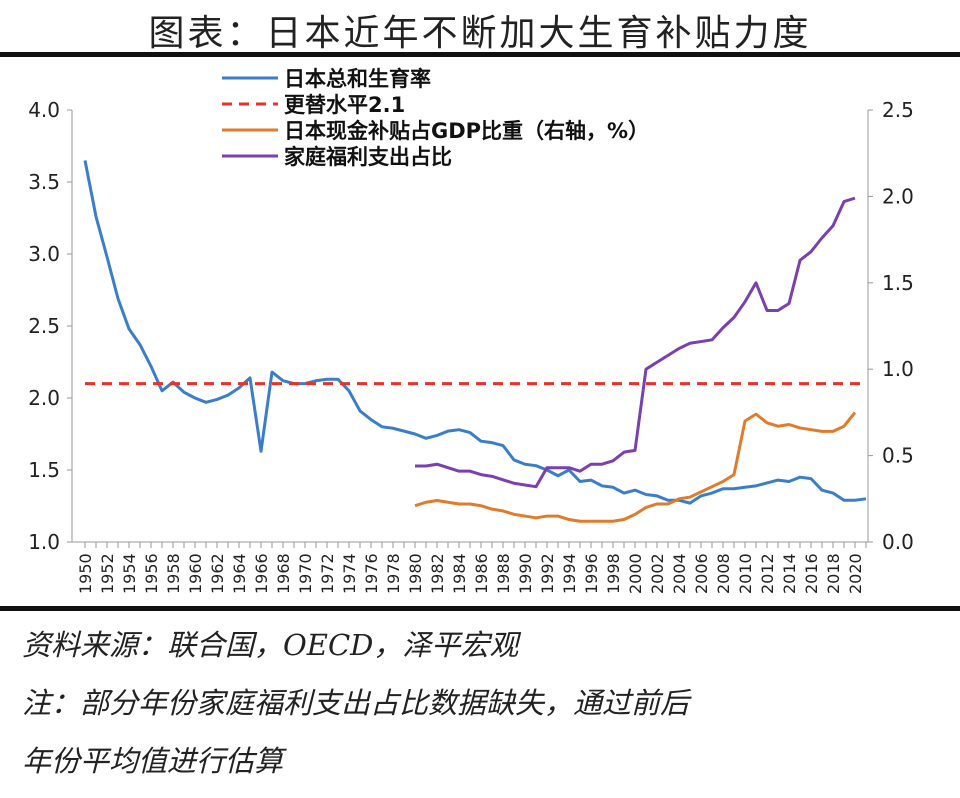 This screenshot has width=960, height=798. I want to click on x-tick-label: 1990, so click(525, 573).